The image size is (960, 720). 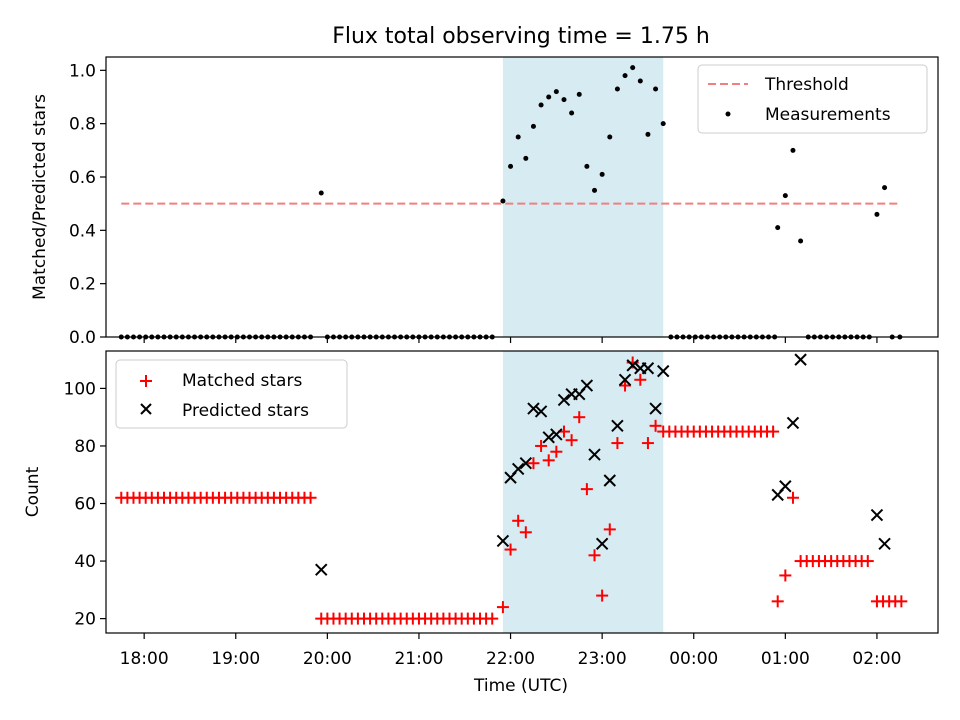 I want to click on count-highlight-span, so click(x=583, y=492).